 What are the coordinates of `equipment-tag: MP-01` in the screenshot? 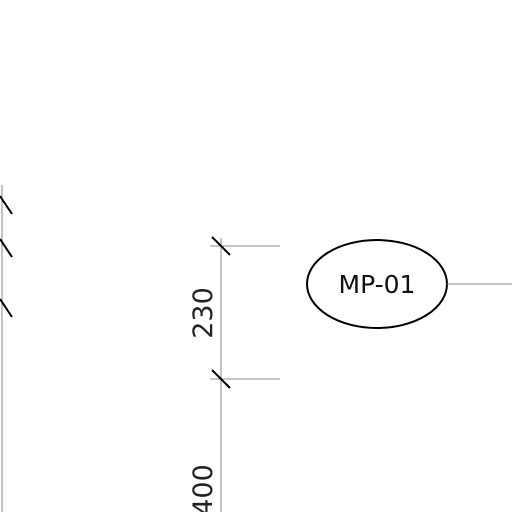 It's located at (409, 284).